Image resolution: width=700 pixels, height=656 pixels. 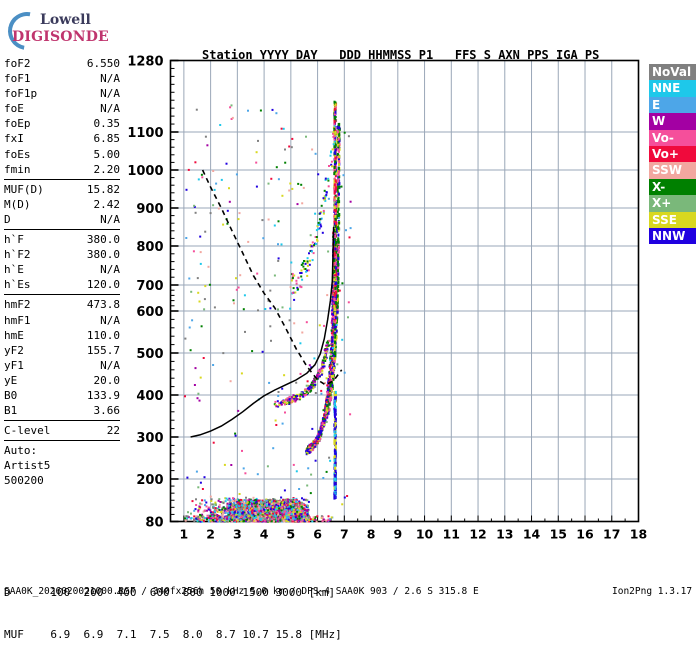 What do you see at coordinates (264, 534) in the screenshot?
I see `svg-text: 4` at bounding box center [264, 534].